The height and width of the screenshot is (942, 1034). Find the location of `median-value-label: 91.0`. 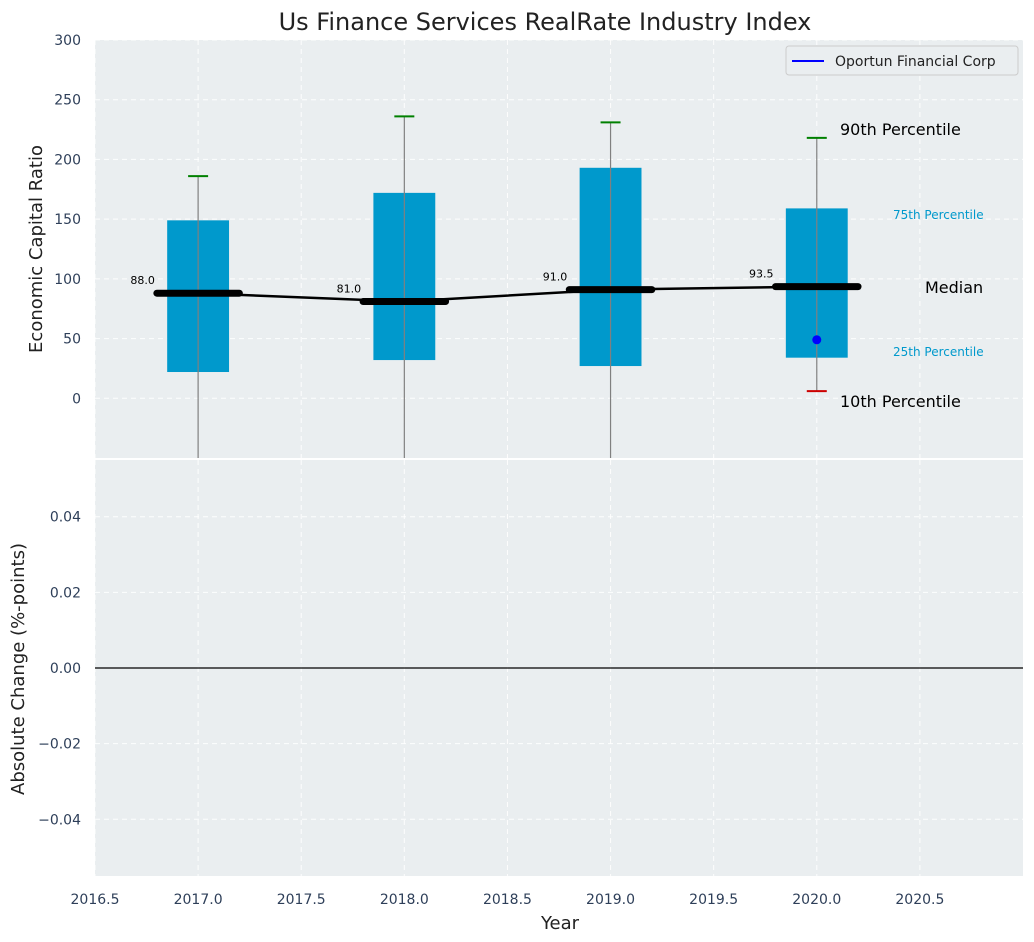

median-value-label: 91.0 is located at coordinates (555, 277).